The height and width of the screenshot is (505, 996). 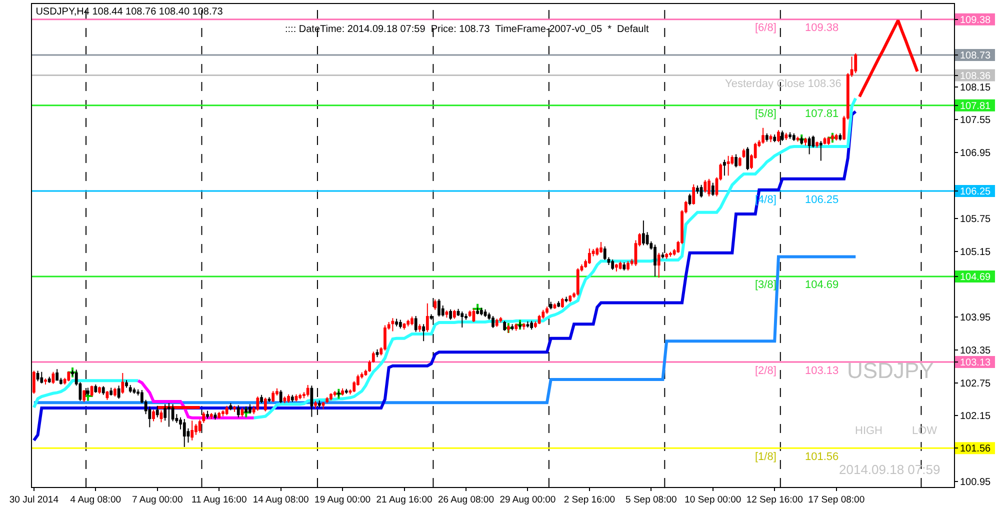 I want to click on x-tick-label: 17 Sep 08:00, so click(x=836, y=499).